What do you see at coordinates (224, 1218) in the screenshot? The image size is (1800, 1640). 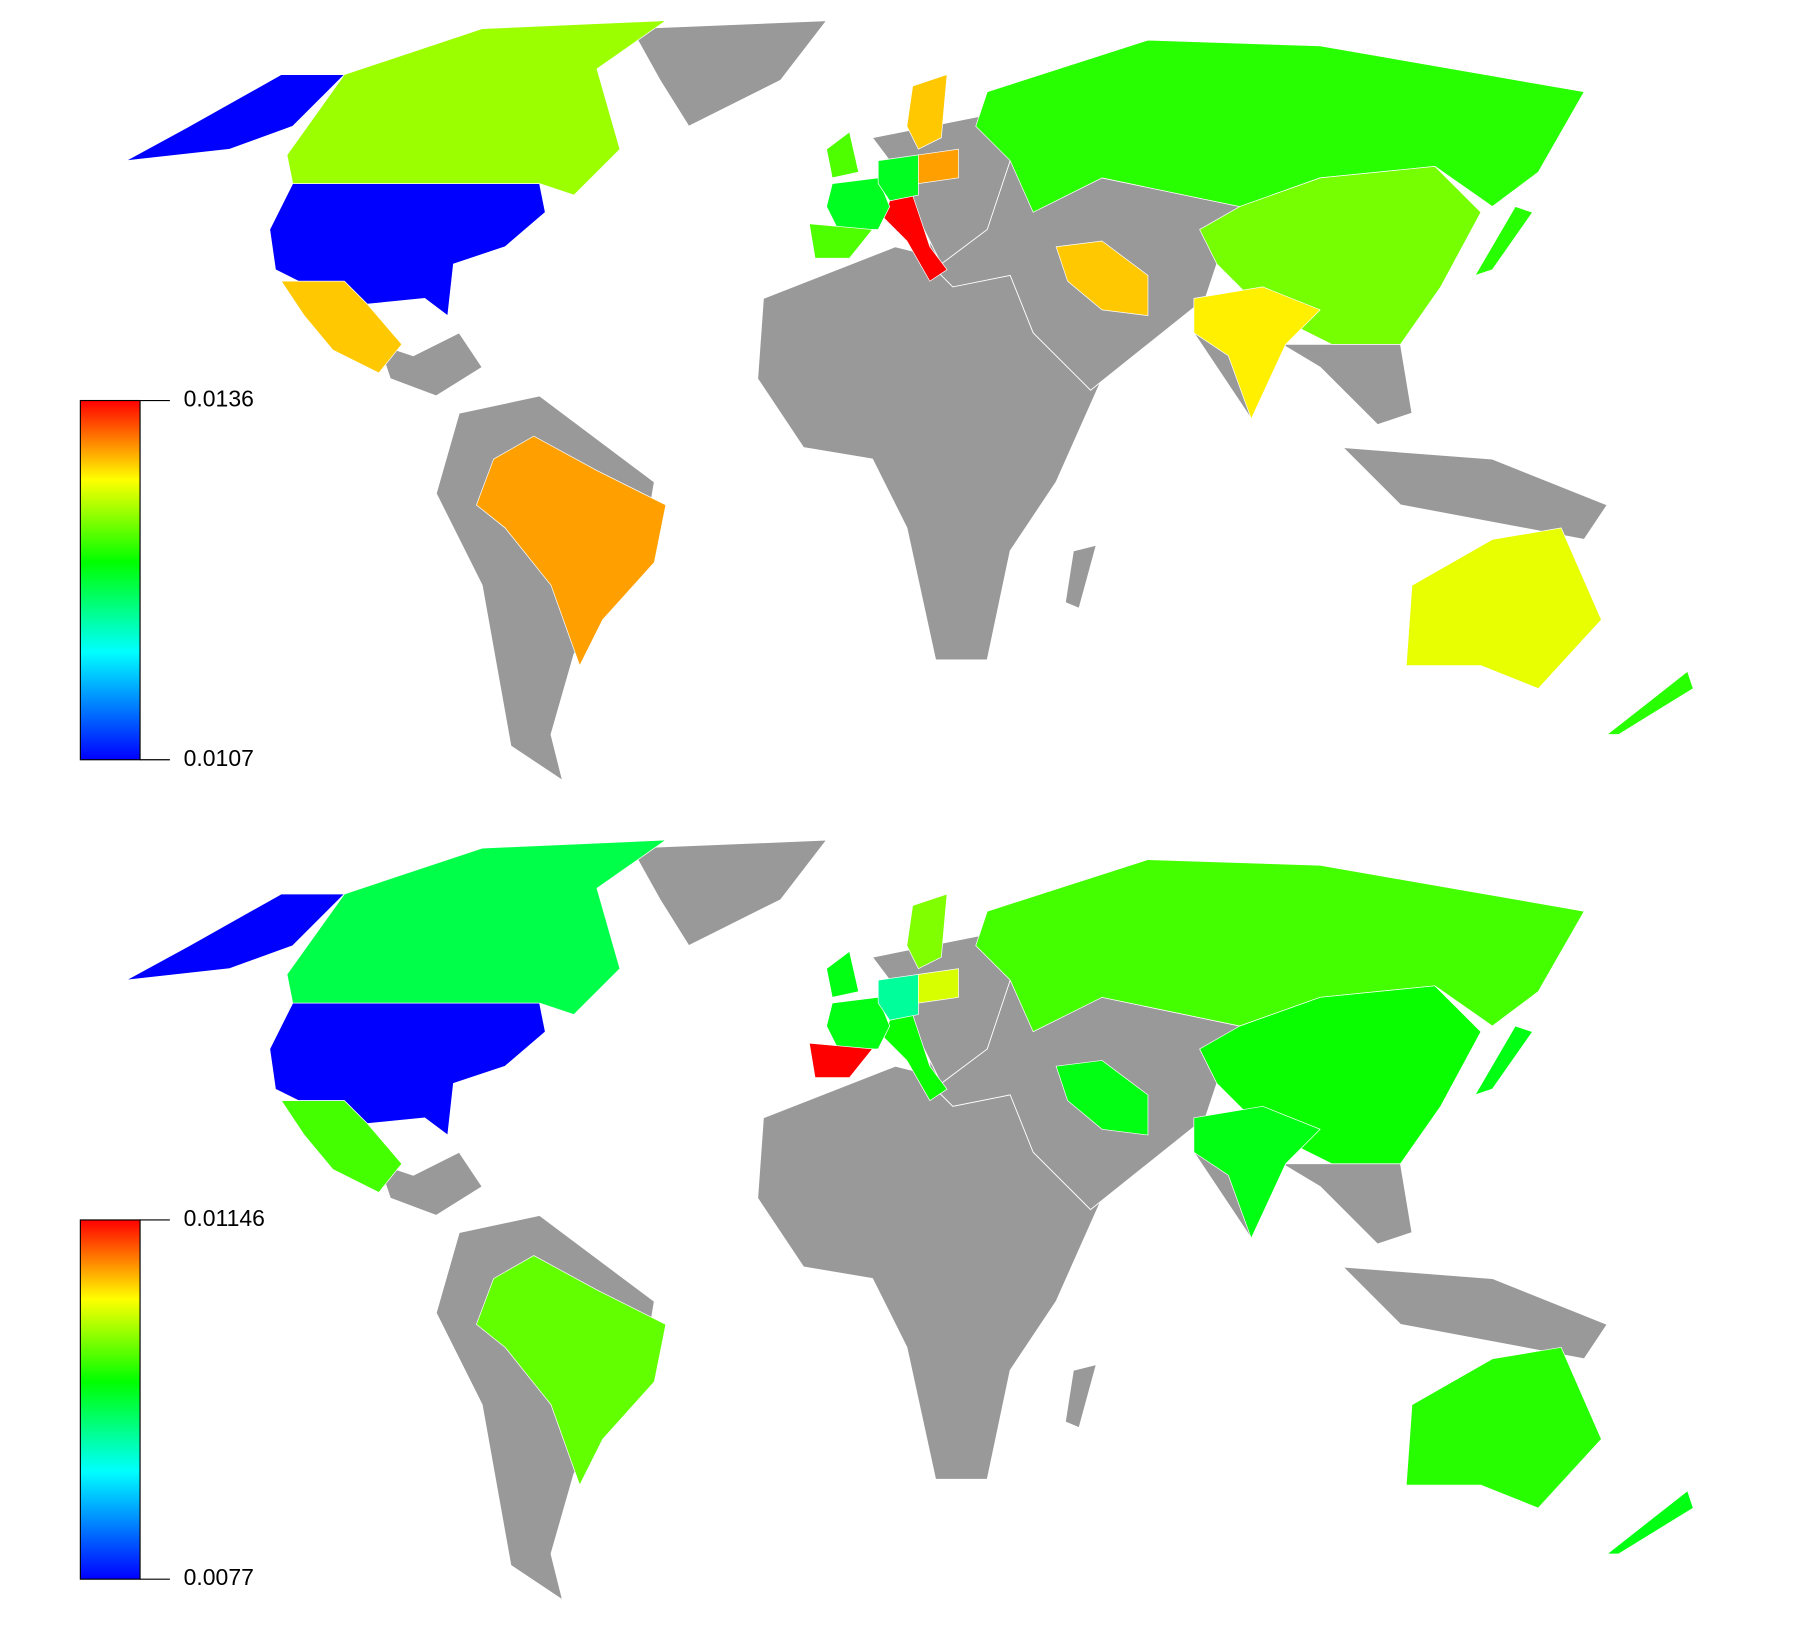 I see `colorbar-label: 0.01146` at bounding box center [224, 1218].